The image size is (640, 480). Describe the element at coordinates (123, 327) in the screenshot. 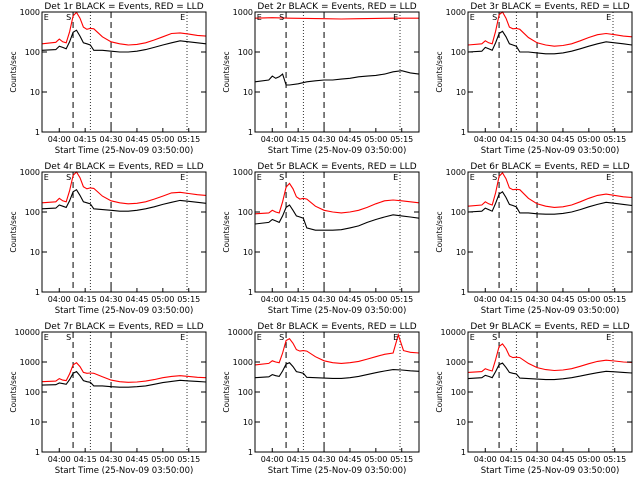

I see `panel-title: Det 7r BLACK = Events, RED = LLD` at that location.